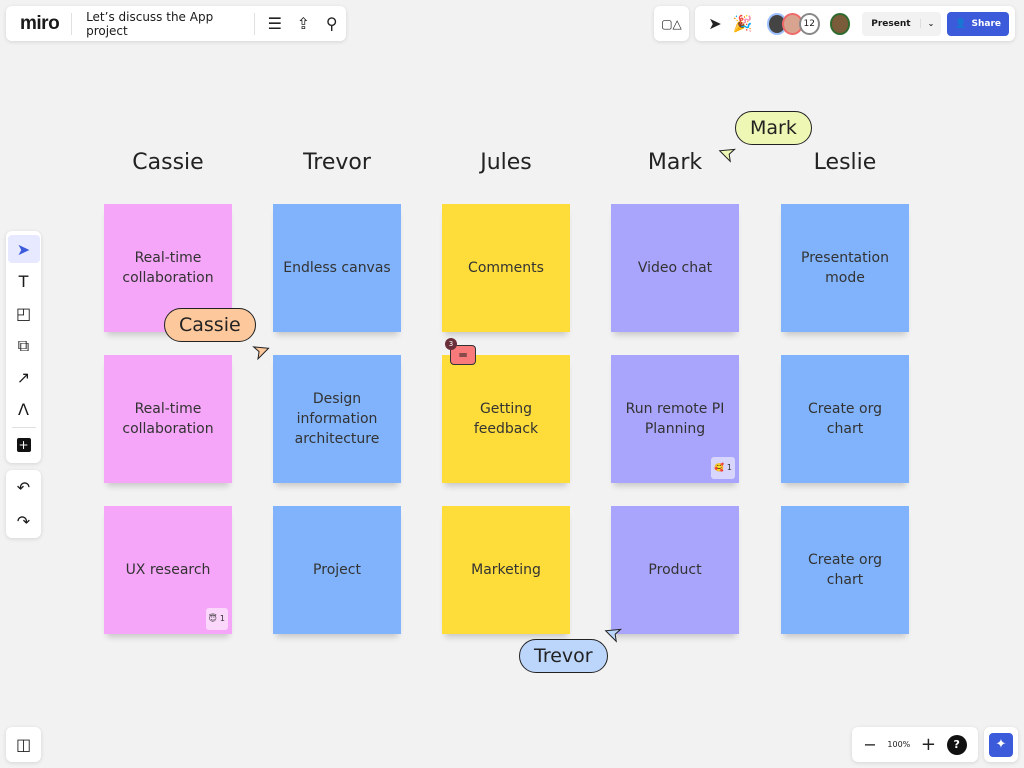 The height and width of the screenshot is (768, 1024). I want to click on sticky-note: Run remote PI Planning 🥰 1, so click(675, 419).